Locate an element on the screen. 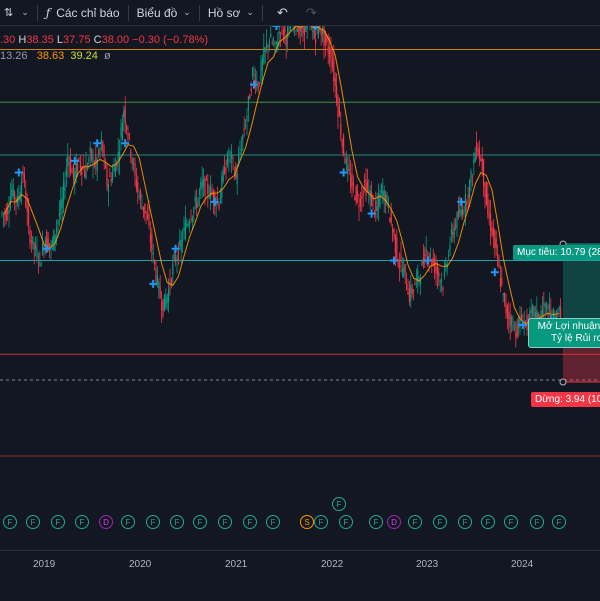 This screenshot has height=601, width=600. target-label: Mục tiêu: 10.79 (28.5 is located at coordinates (556, 252).